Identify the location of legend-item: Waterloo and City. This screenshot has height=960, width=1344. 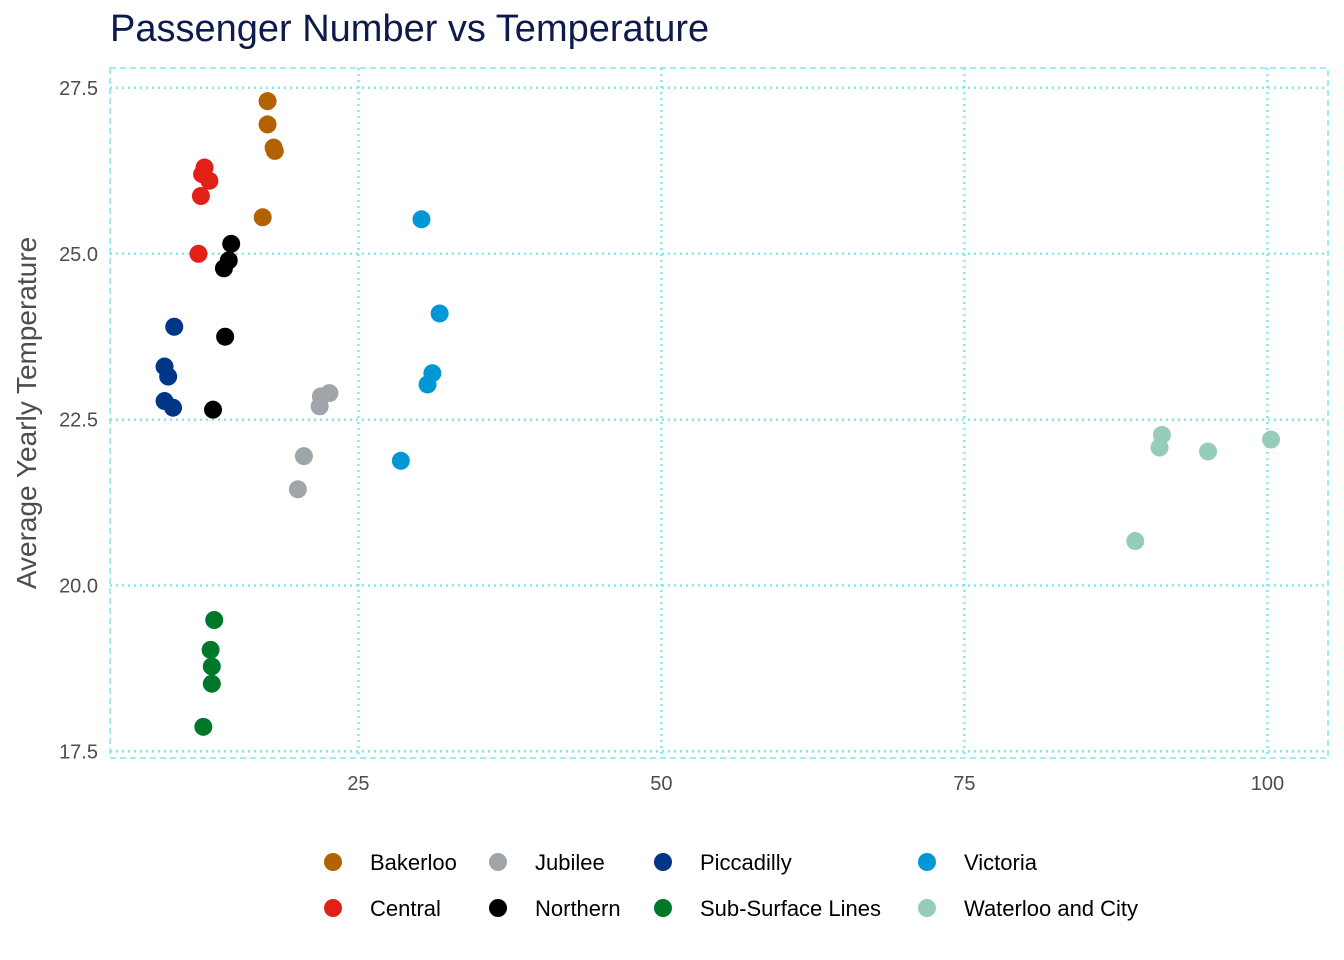
(1028, 908).